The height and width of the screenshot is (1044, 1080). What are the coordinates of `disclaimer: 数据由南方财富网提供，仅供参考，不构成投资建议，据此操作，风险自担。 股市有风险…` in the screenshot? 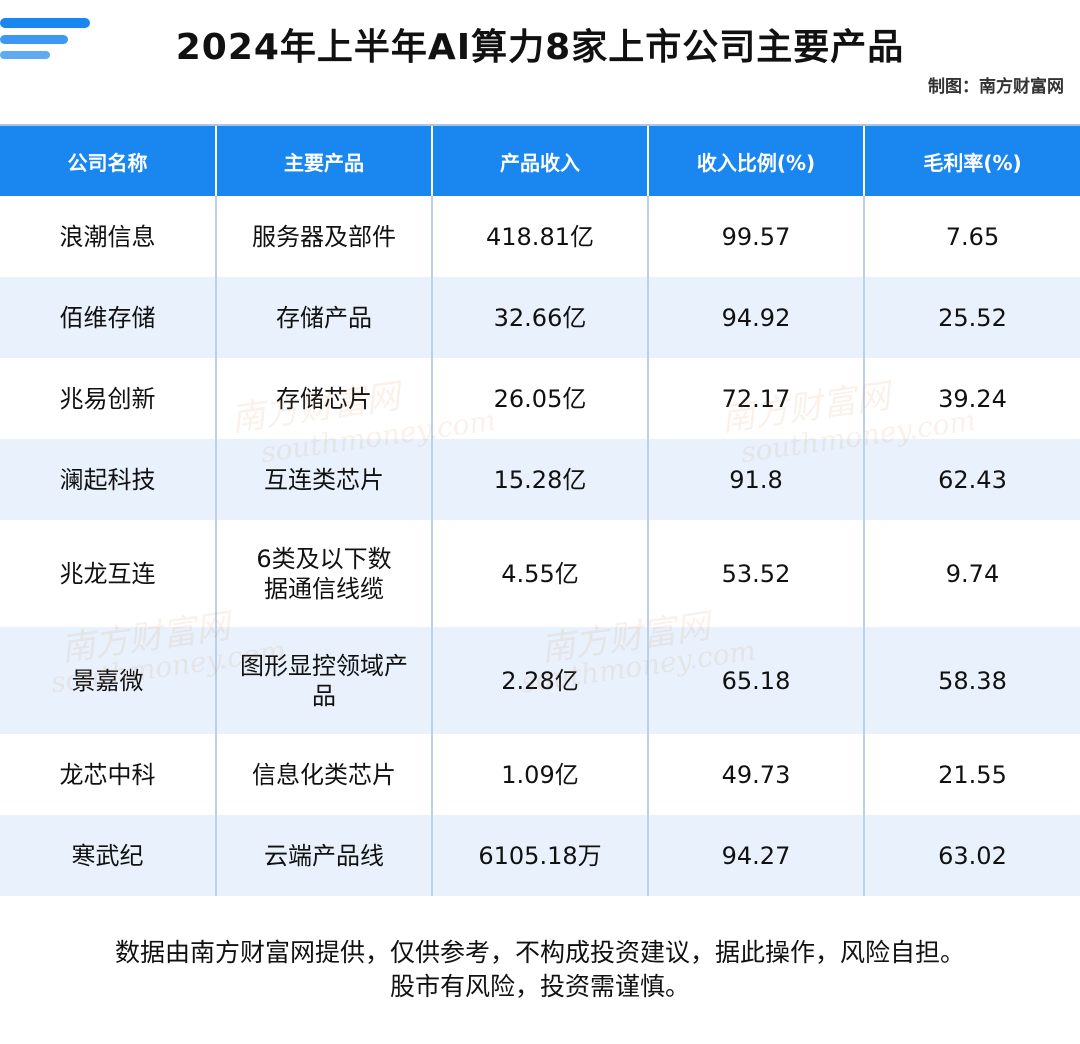 It's located at (540, 970).